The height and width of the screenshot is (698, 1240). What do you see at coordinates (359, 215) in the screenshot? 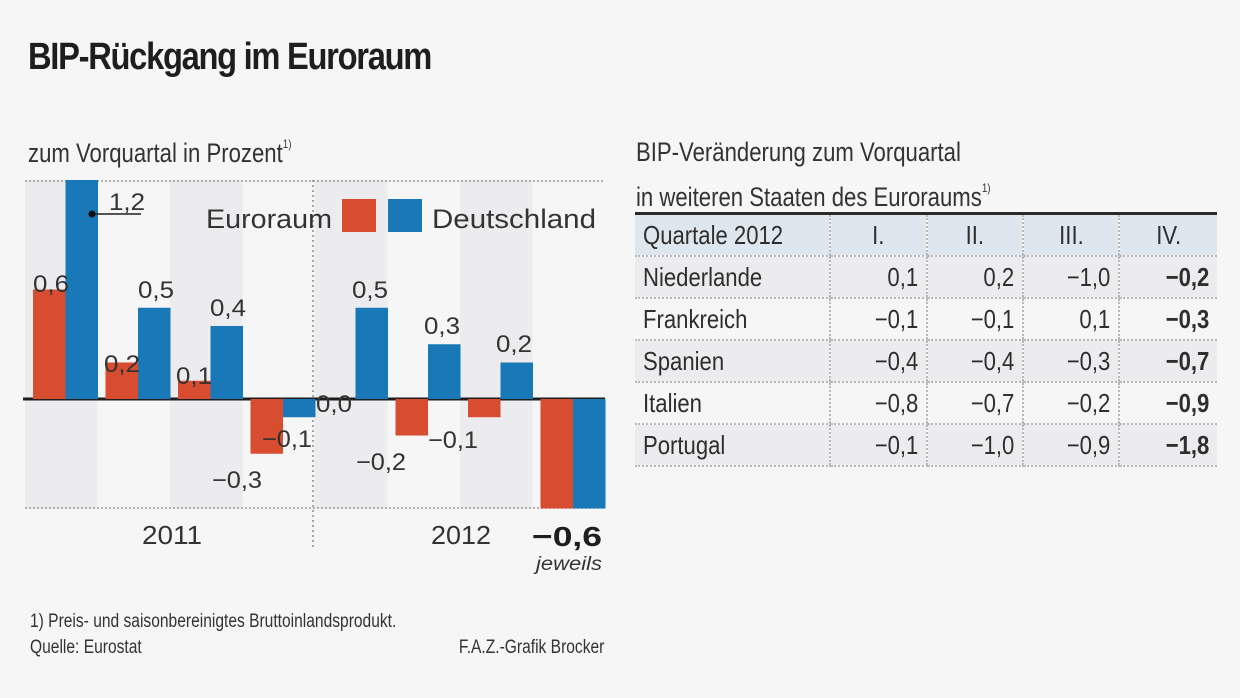
I see `legend-swatch-euroraum` at bounding box center [359, 215].